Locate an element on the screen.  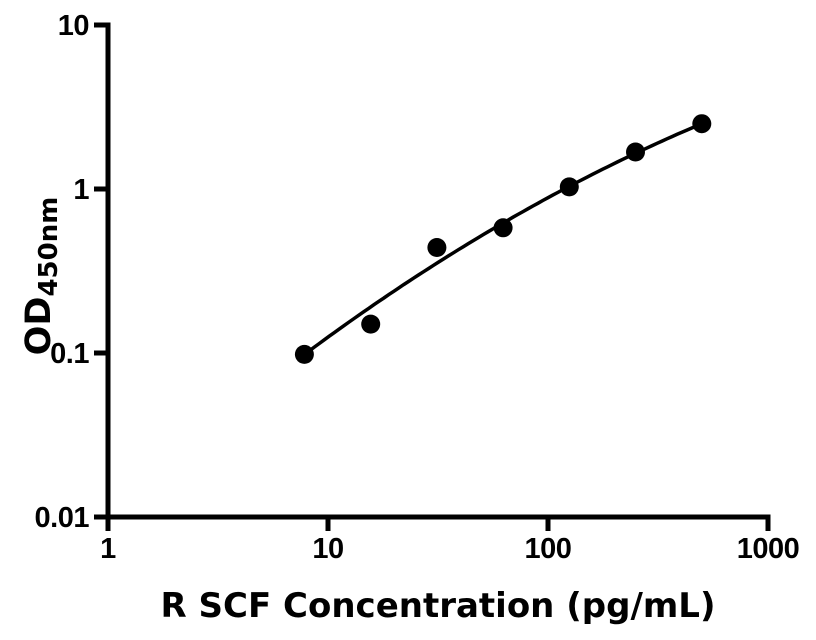
y-tick-label: 0.01 is located at coordinates (62, 518).